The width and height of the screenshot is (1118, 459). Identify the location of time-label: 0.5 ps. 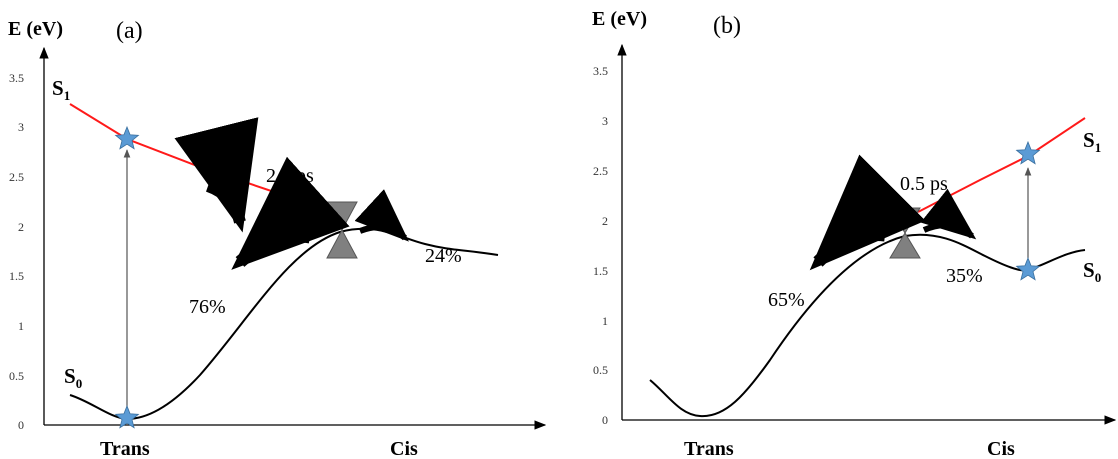
(924, 184).